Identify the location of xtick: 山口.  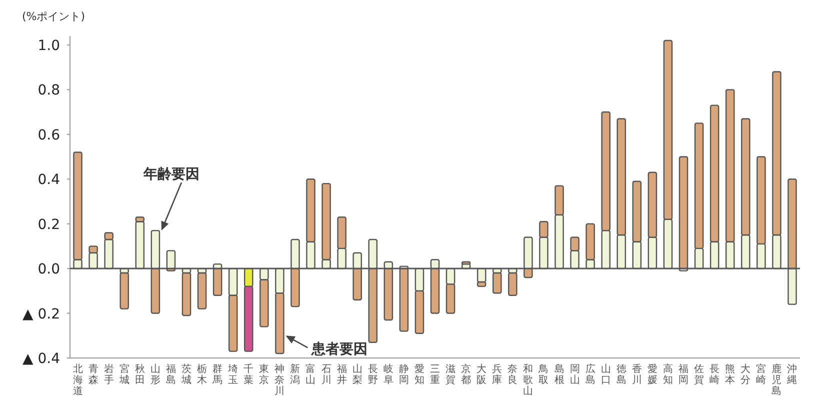
(605, 375).